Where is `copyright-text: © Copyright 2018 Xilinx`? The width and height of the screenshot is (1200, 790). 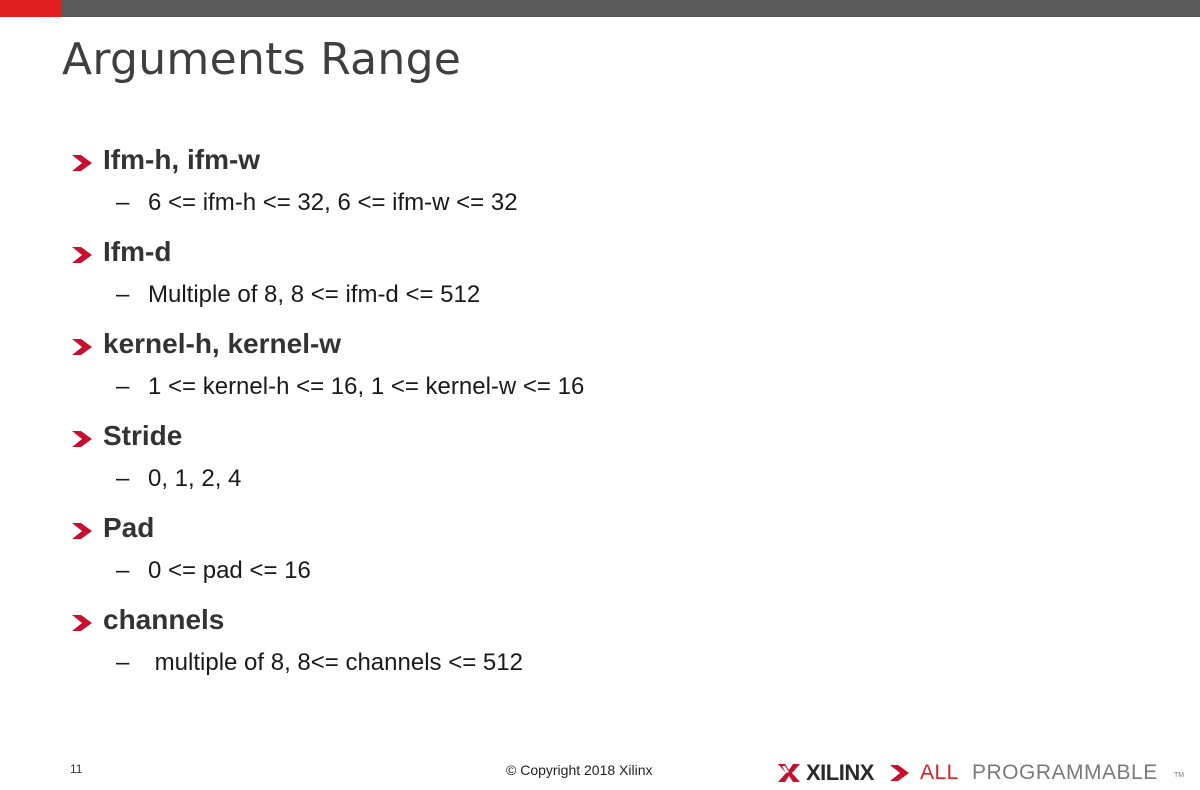 copyright-text: © Copyright 2018 Xilinx is located at coordinates (579, 770).